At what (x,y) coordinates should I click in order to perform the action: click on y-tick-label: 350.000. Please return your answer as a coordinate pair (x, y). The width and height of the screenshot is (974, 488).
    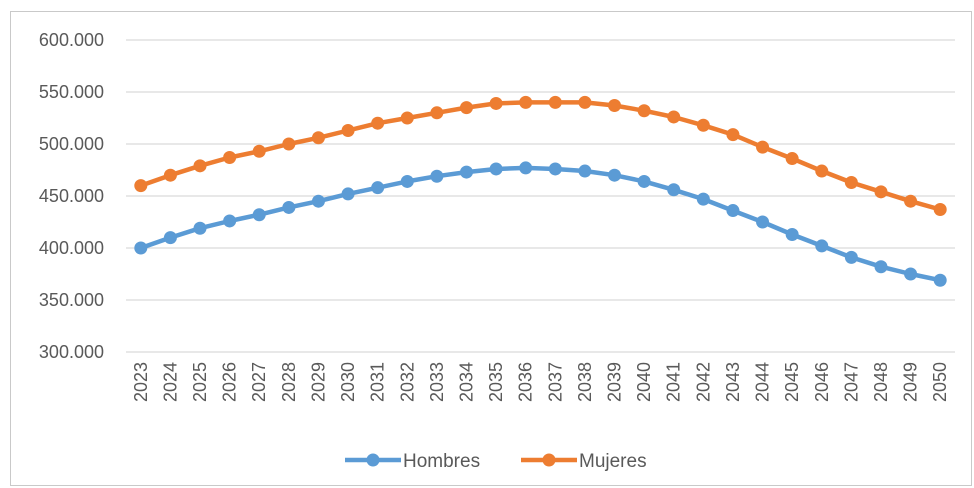
    Looking at the image, I should click on (71, 300).